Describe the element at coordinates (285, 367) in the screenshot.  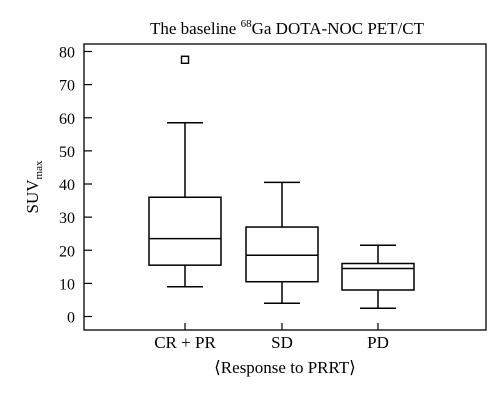
I see `x-axis-label: ⟨Response to PRRT⟩` at that location.